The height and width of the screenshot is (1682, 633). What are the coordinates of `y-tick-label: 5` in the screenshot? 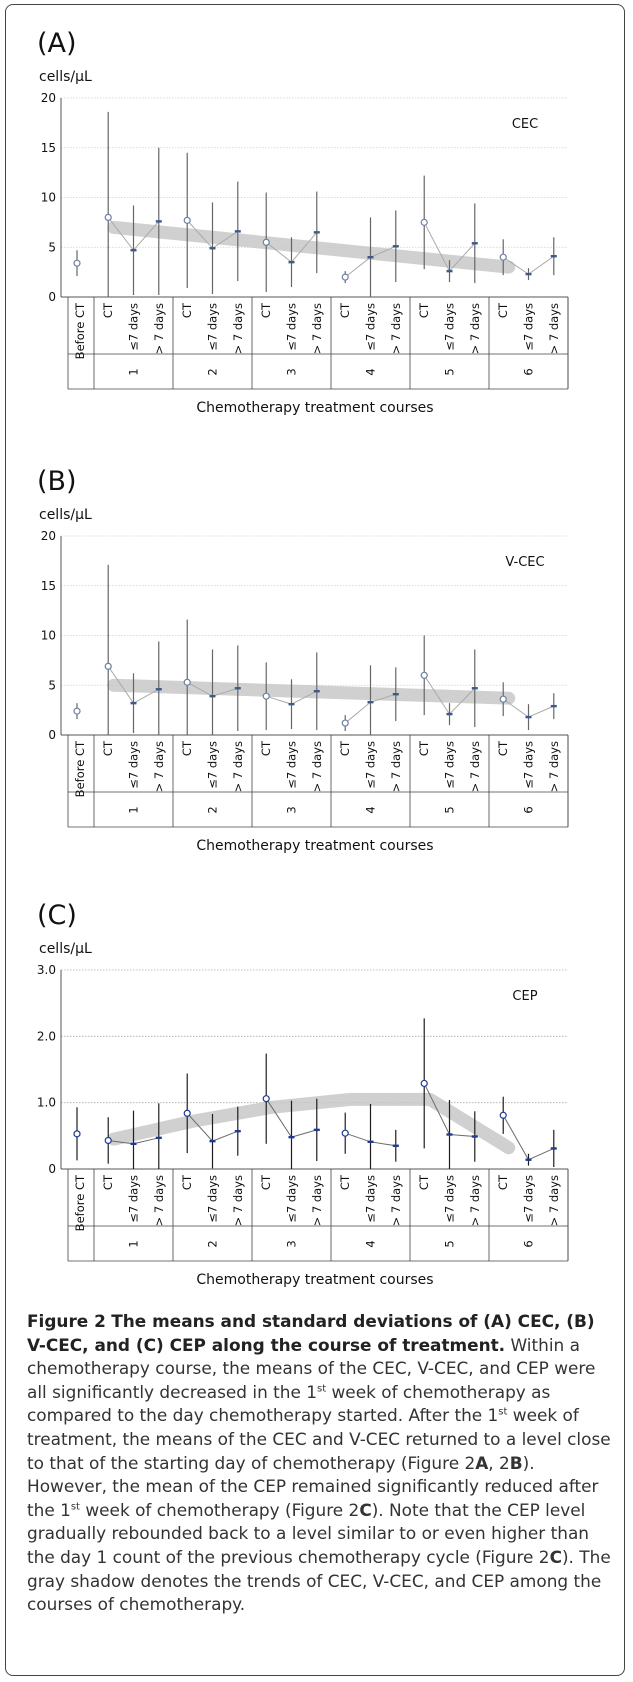 It's located at (52, 247).